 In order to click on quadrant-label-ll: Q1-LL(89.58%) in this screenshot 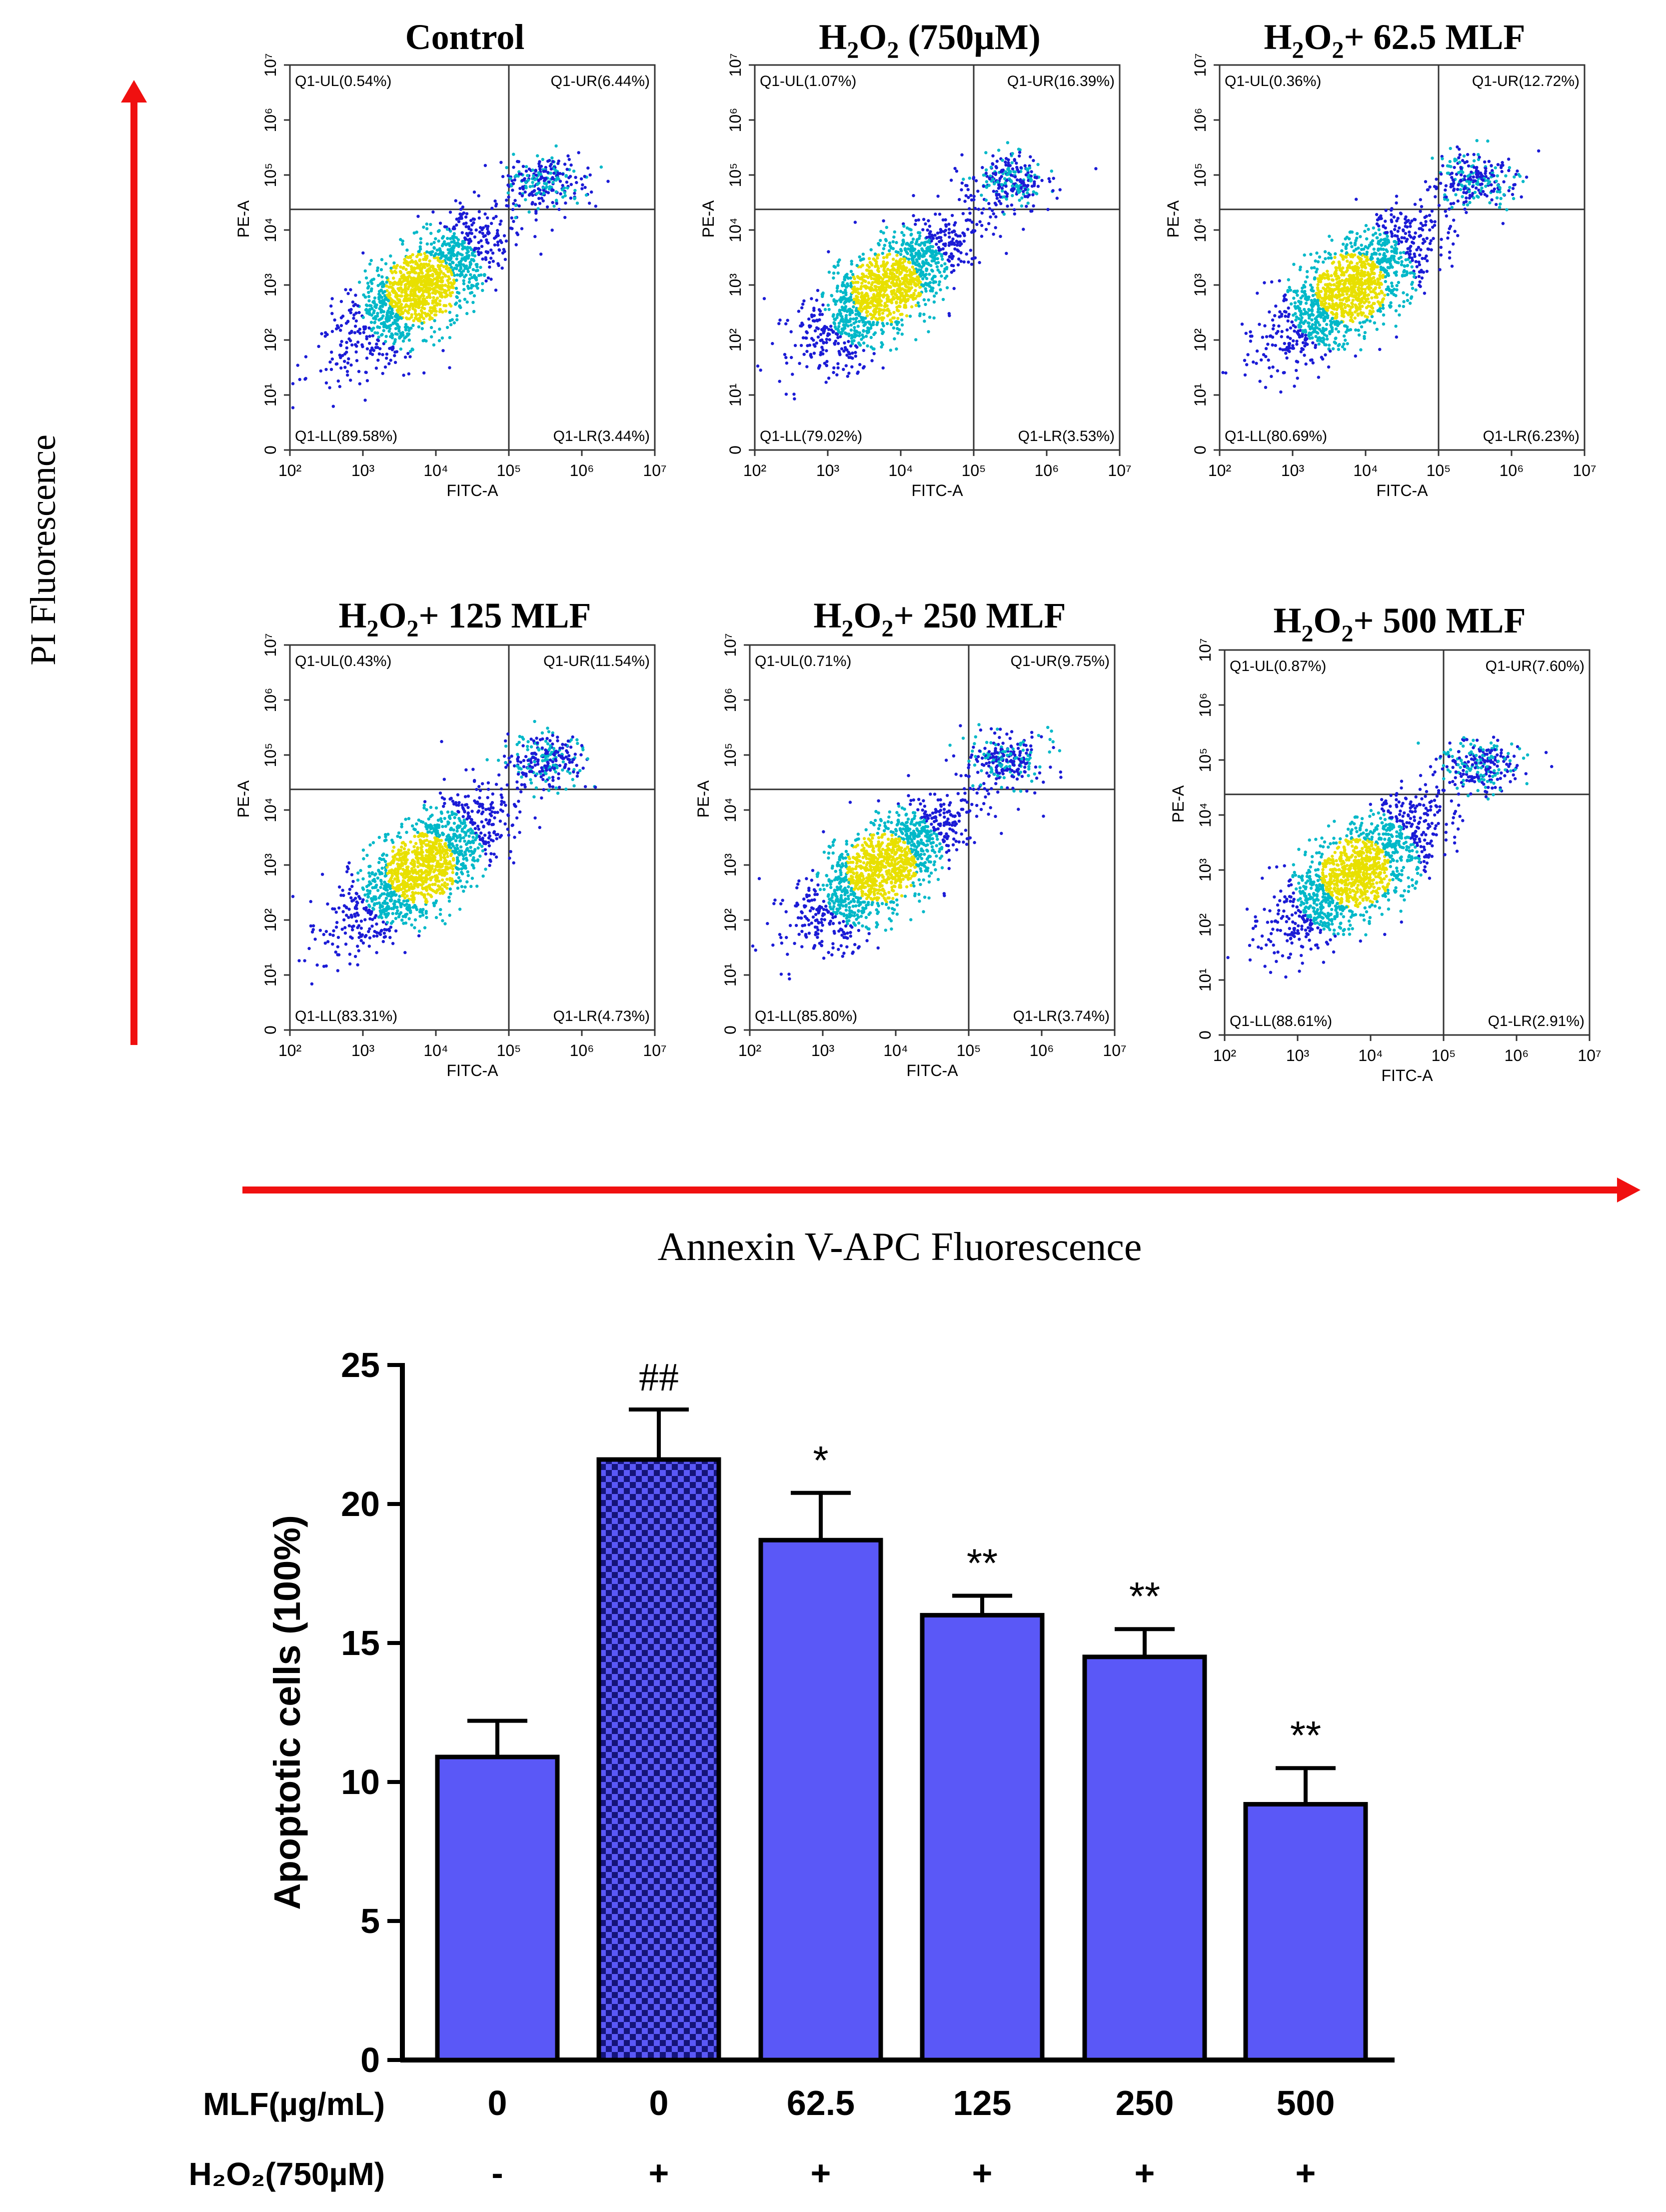, I will do `click(346, 436)`.